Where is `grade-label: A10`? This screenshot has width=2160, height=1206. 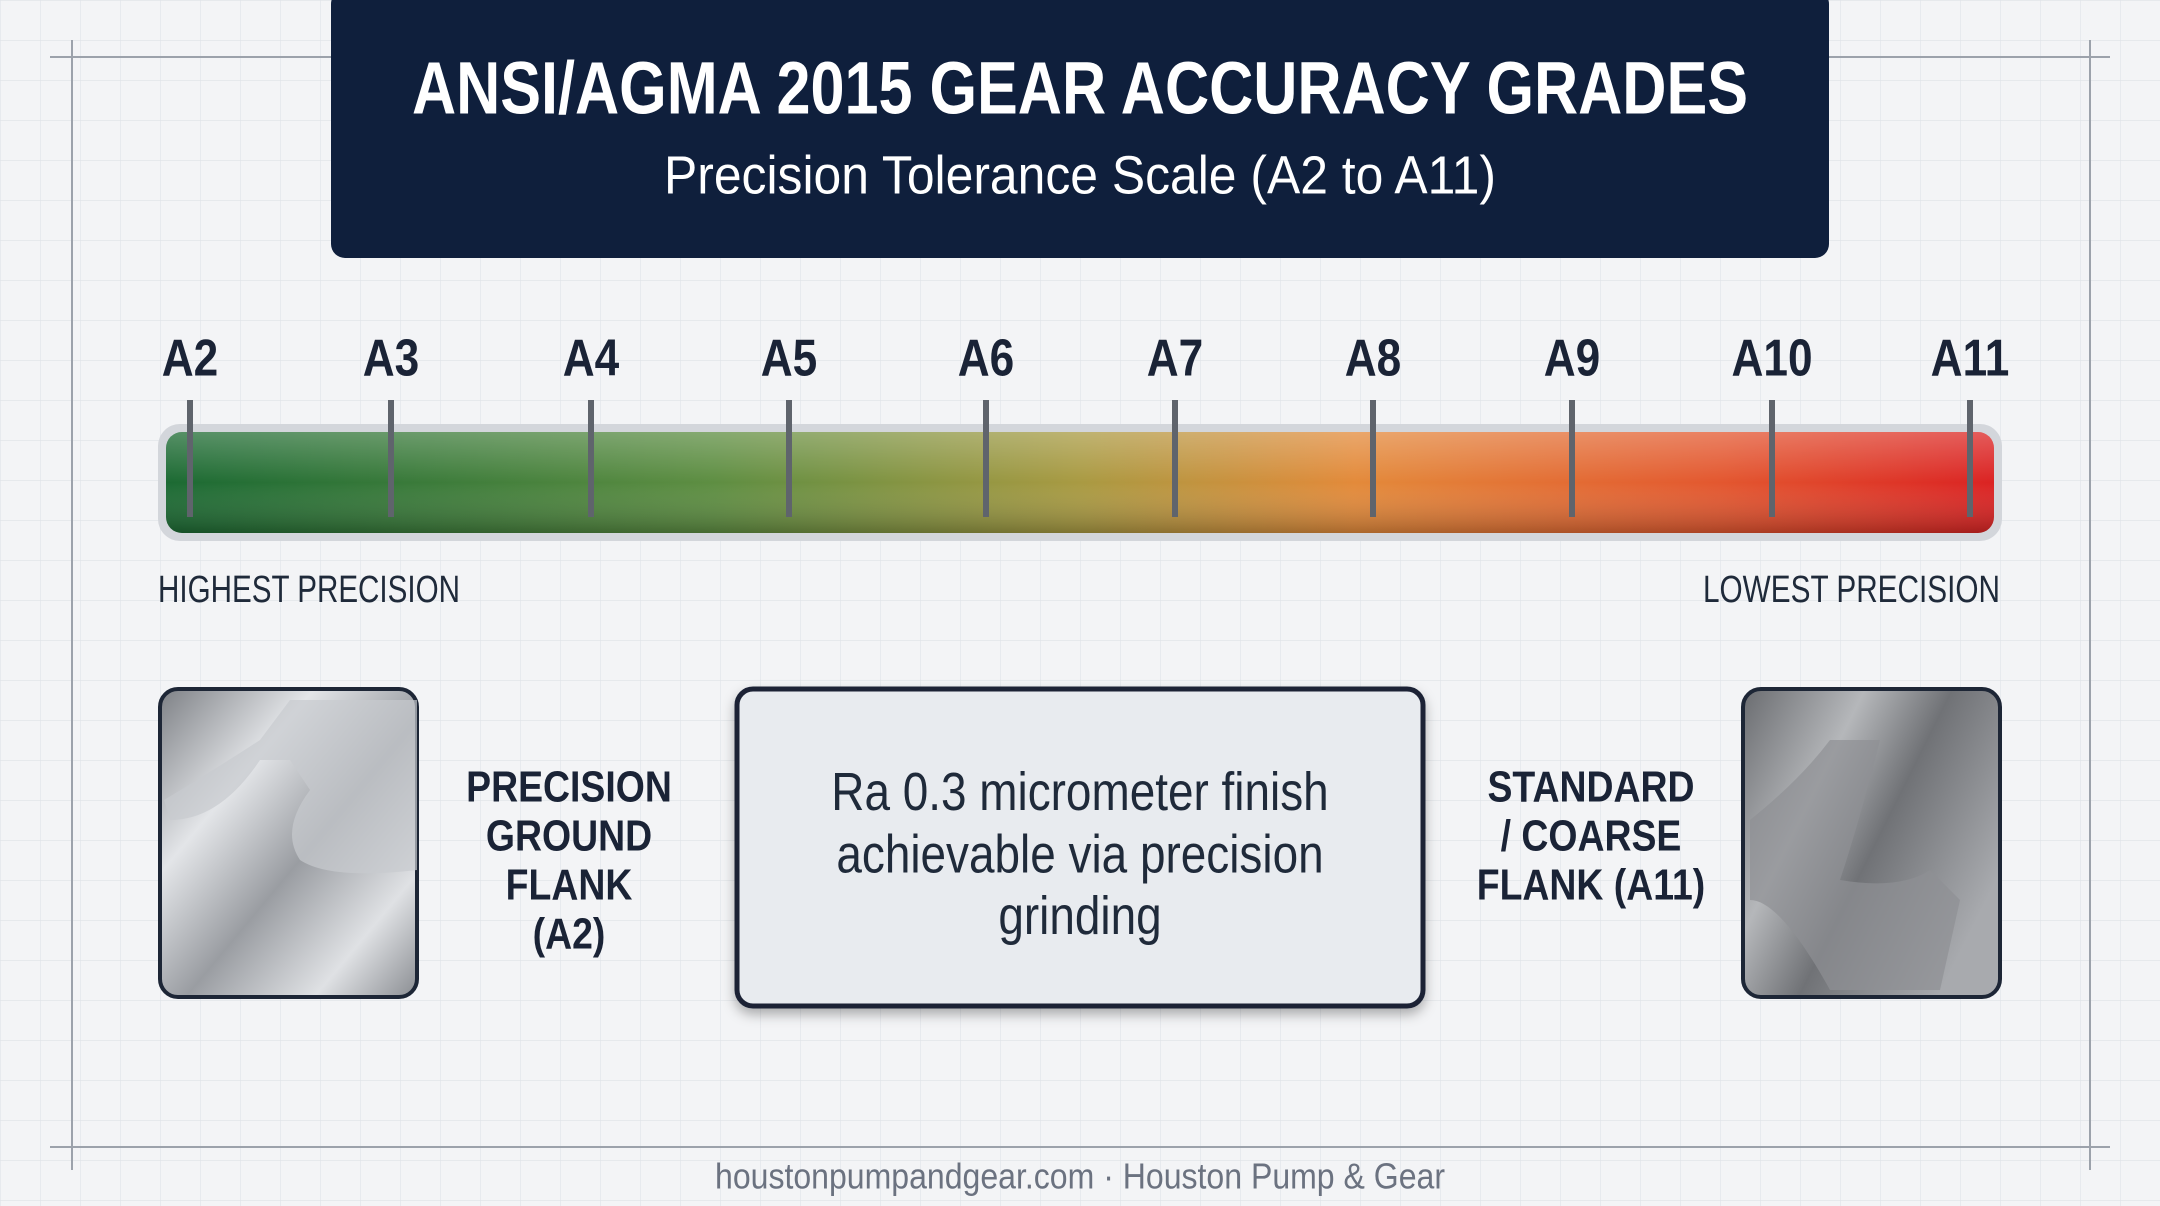 grade-label: A10 is located at coordinates (1771, 358).